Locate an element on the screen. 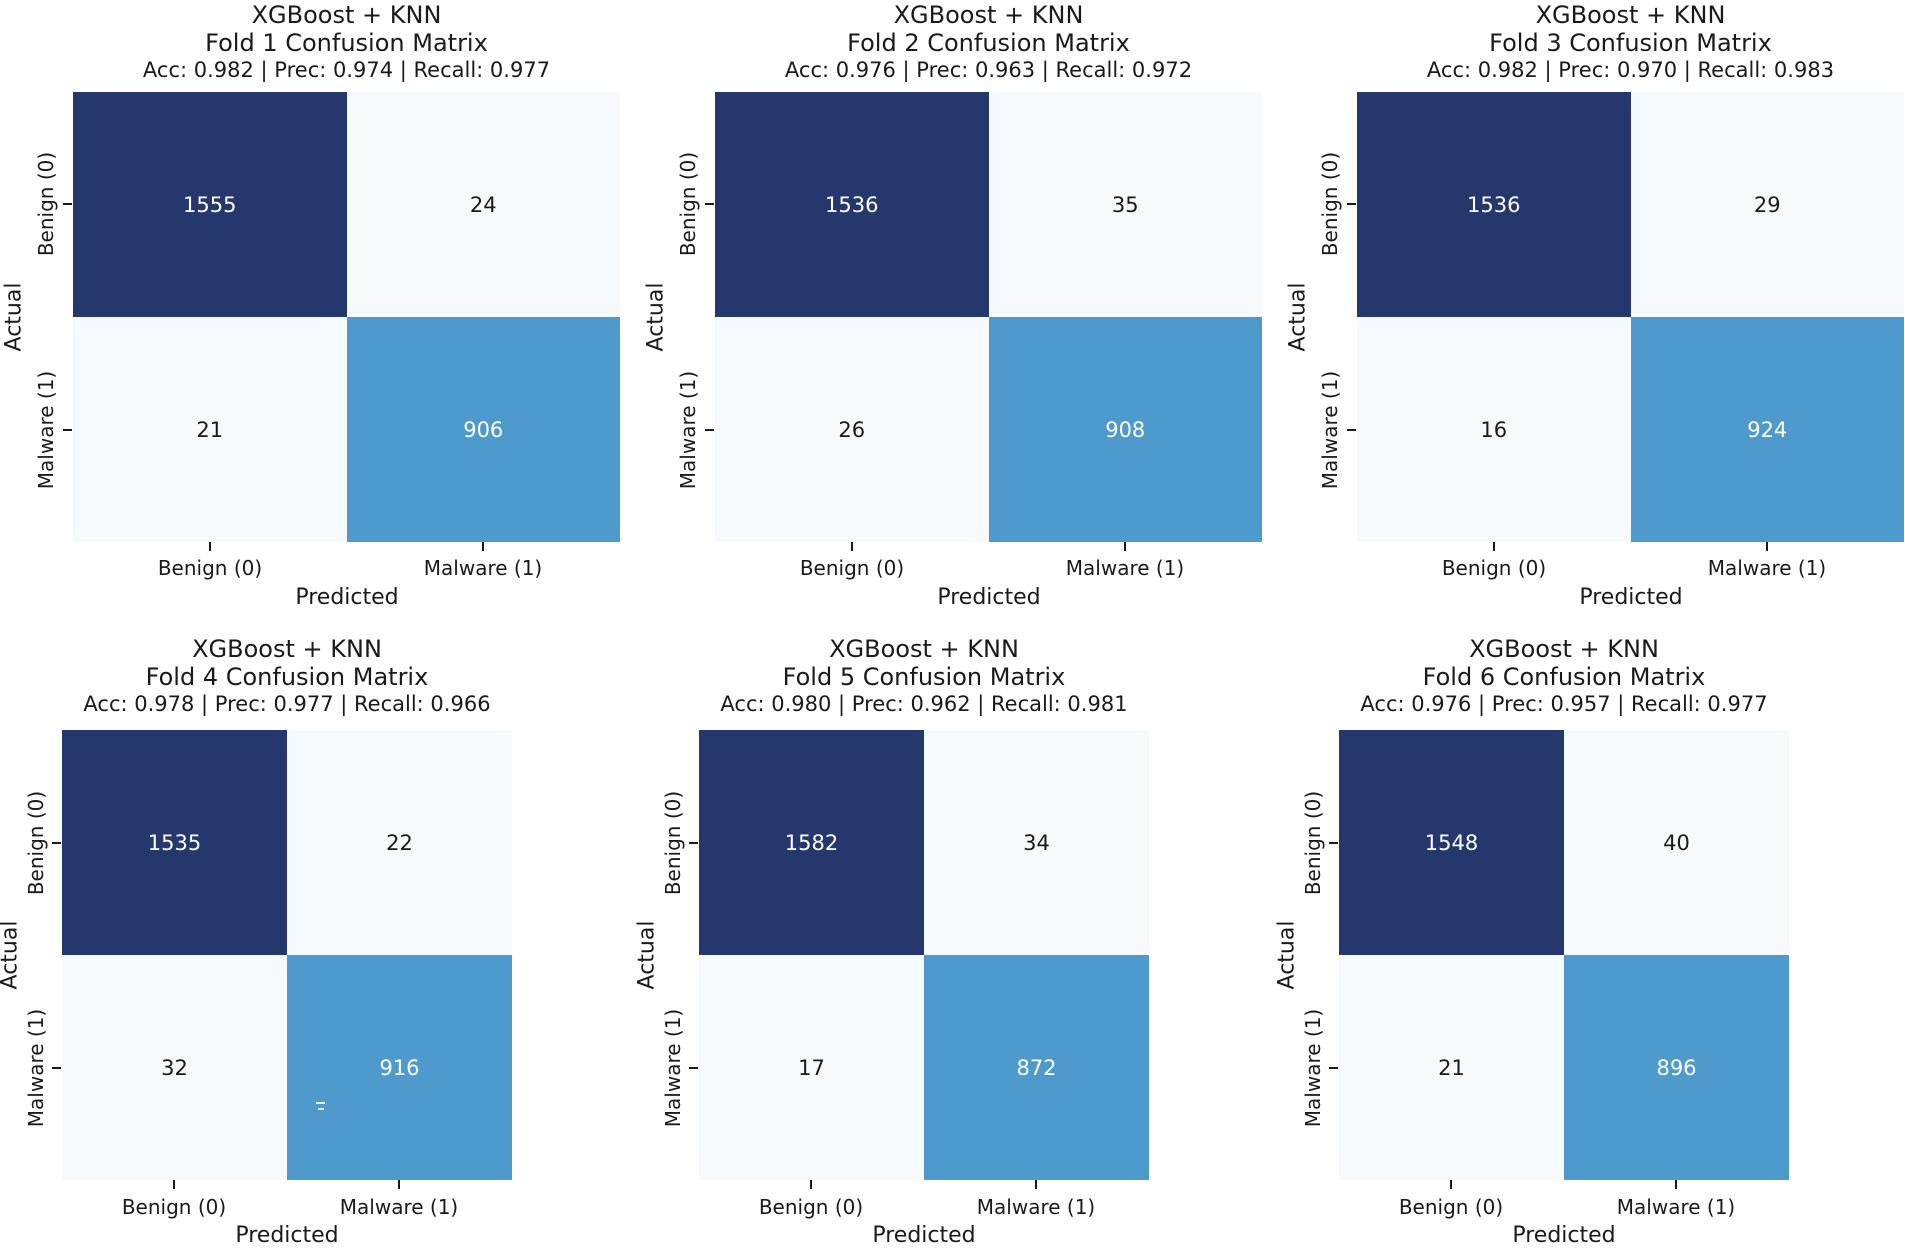  subplot-title-fold: Fold 3 Confusion Matrix is located at coordinates (1630, 43).